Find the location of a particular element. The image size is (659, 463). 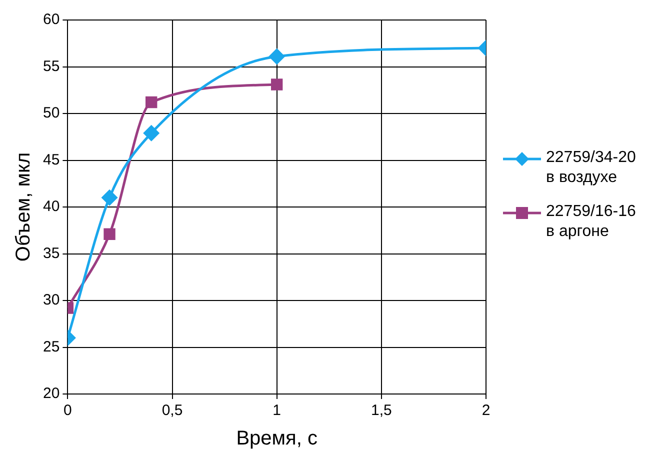

y-tick-label: 30 is located at coordinates (51, 300).